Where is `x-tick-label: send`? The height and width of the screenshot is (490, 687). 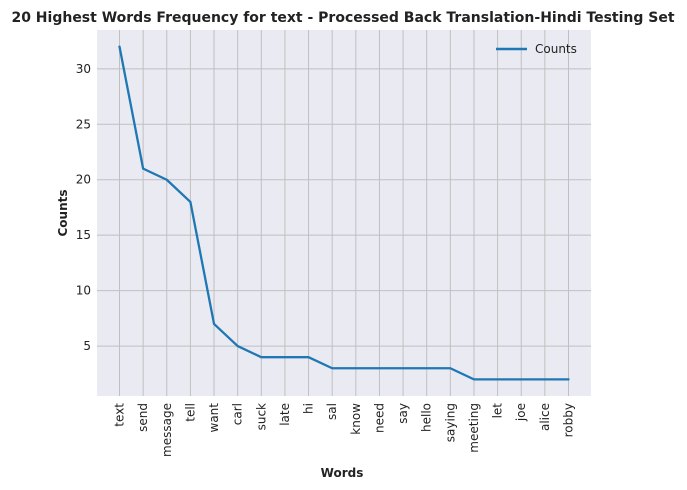 x-tick-label: send is located at coordinates (143, 417).